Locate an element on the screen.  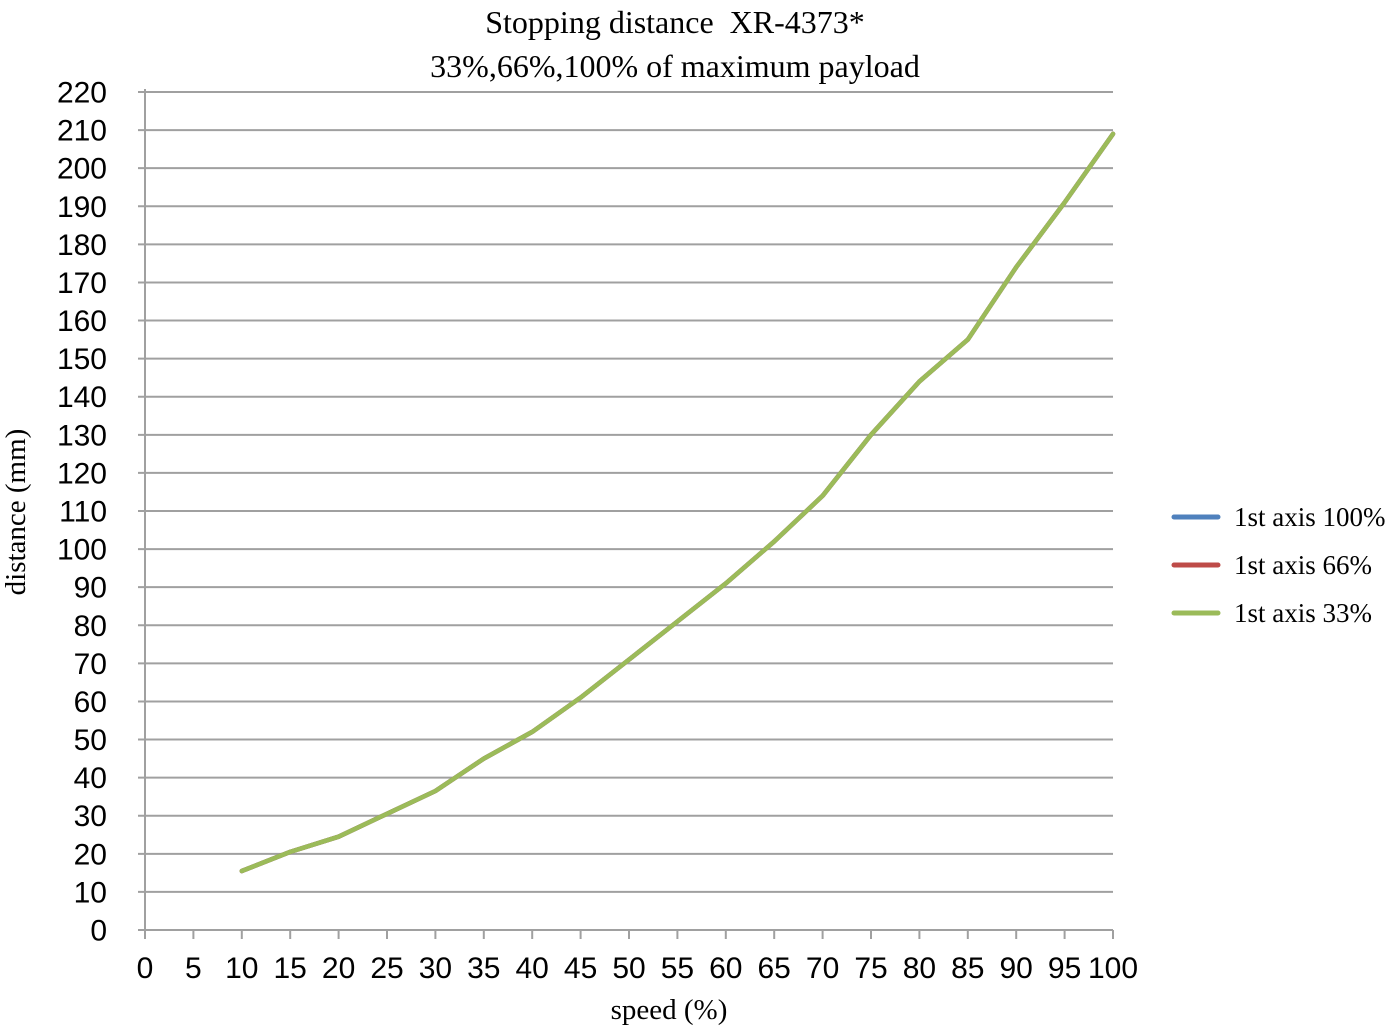
x-tick-label: 100 is located at coordinates (1113, 968).